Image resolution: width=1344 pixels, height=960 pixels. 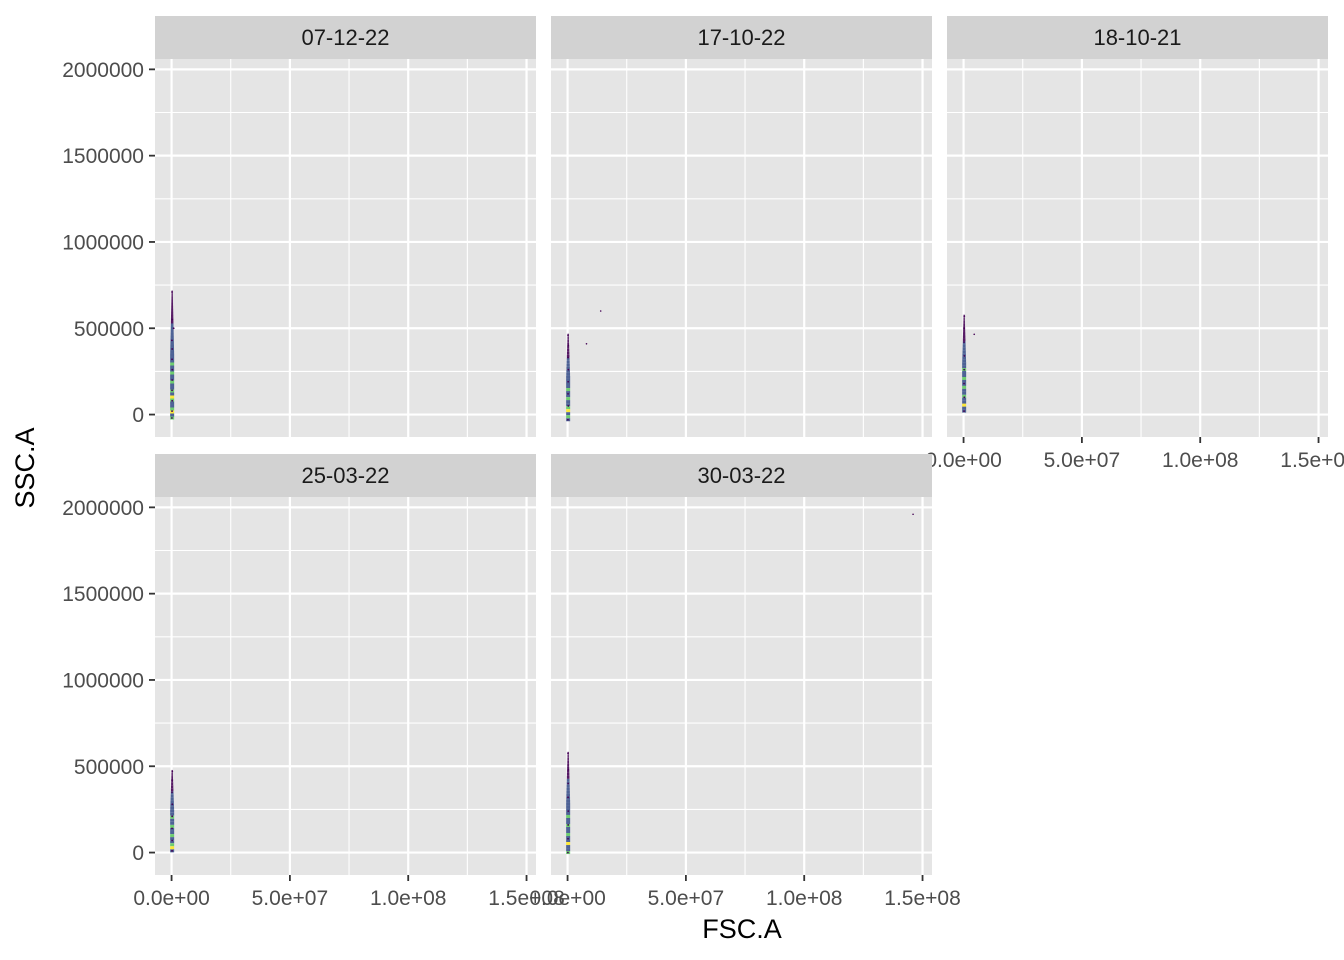 What do you see at coordinates (742, 929) in the screenshot?
I see `x-axis-title: FSC.A` at bounding box center [742, 929].